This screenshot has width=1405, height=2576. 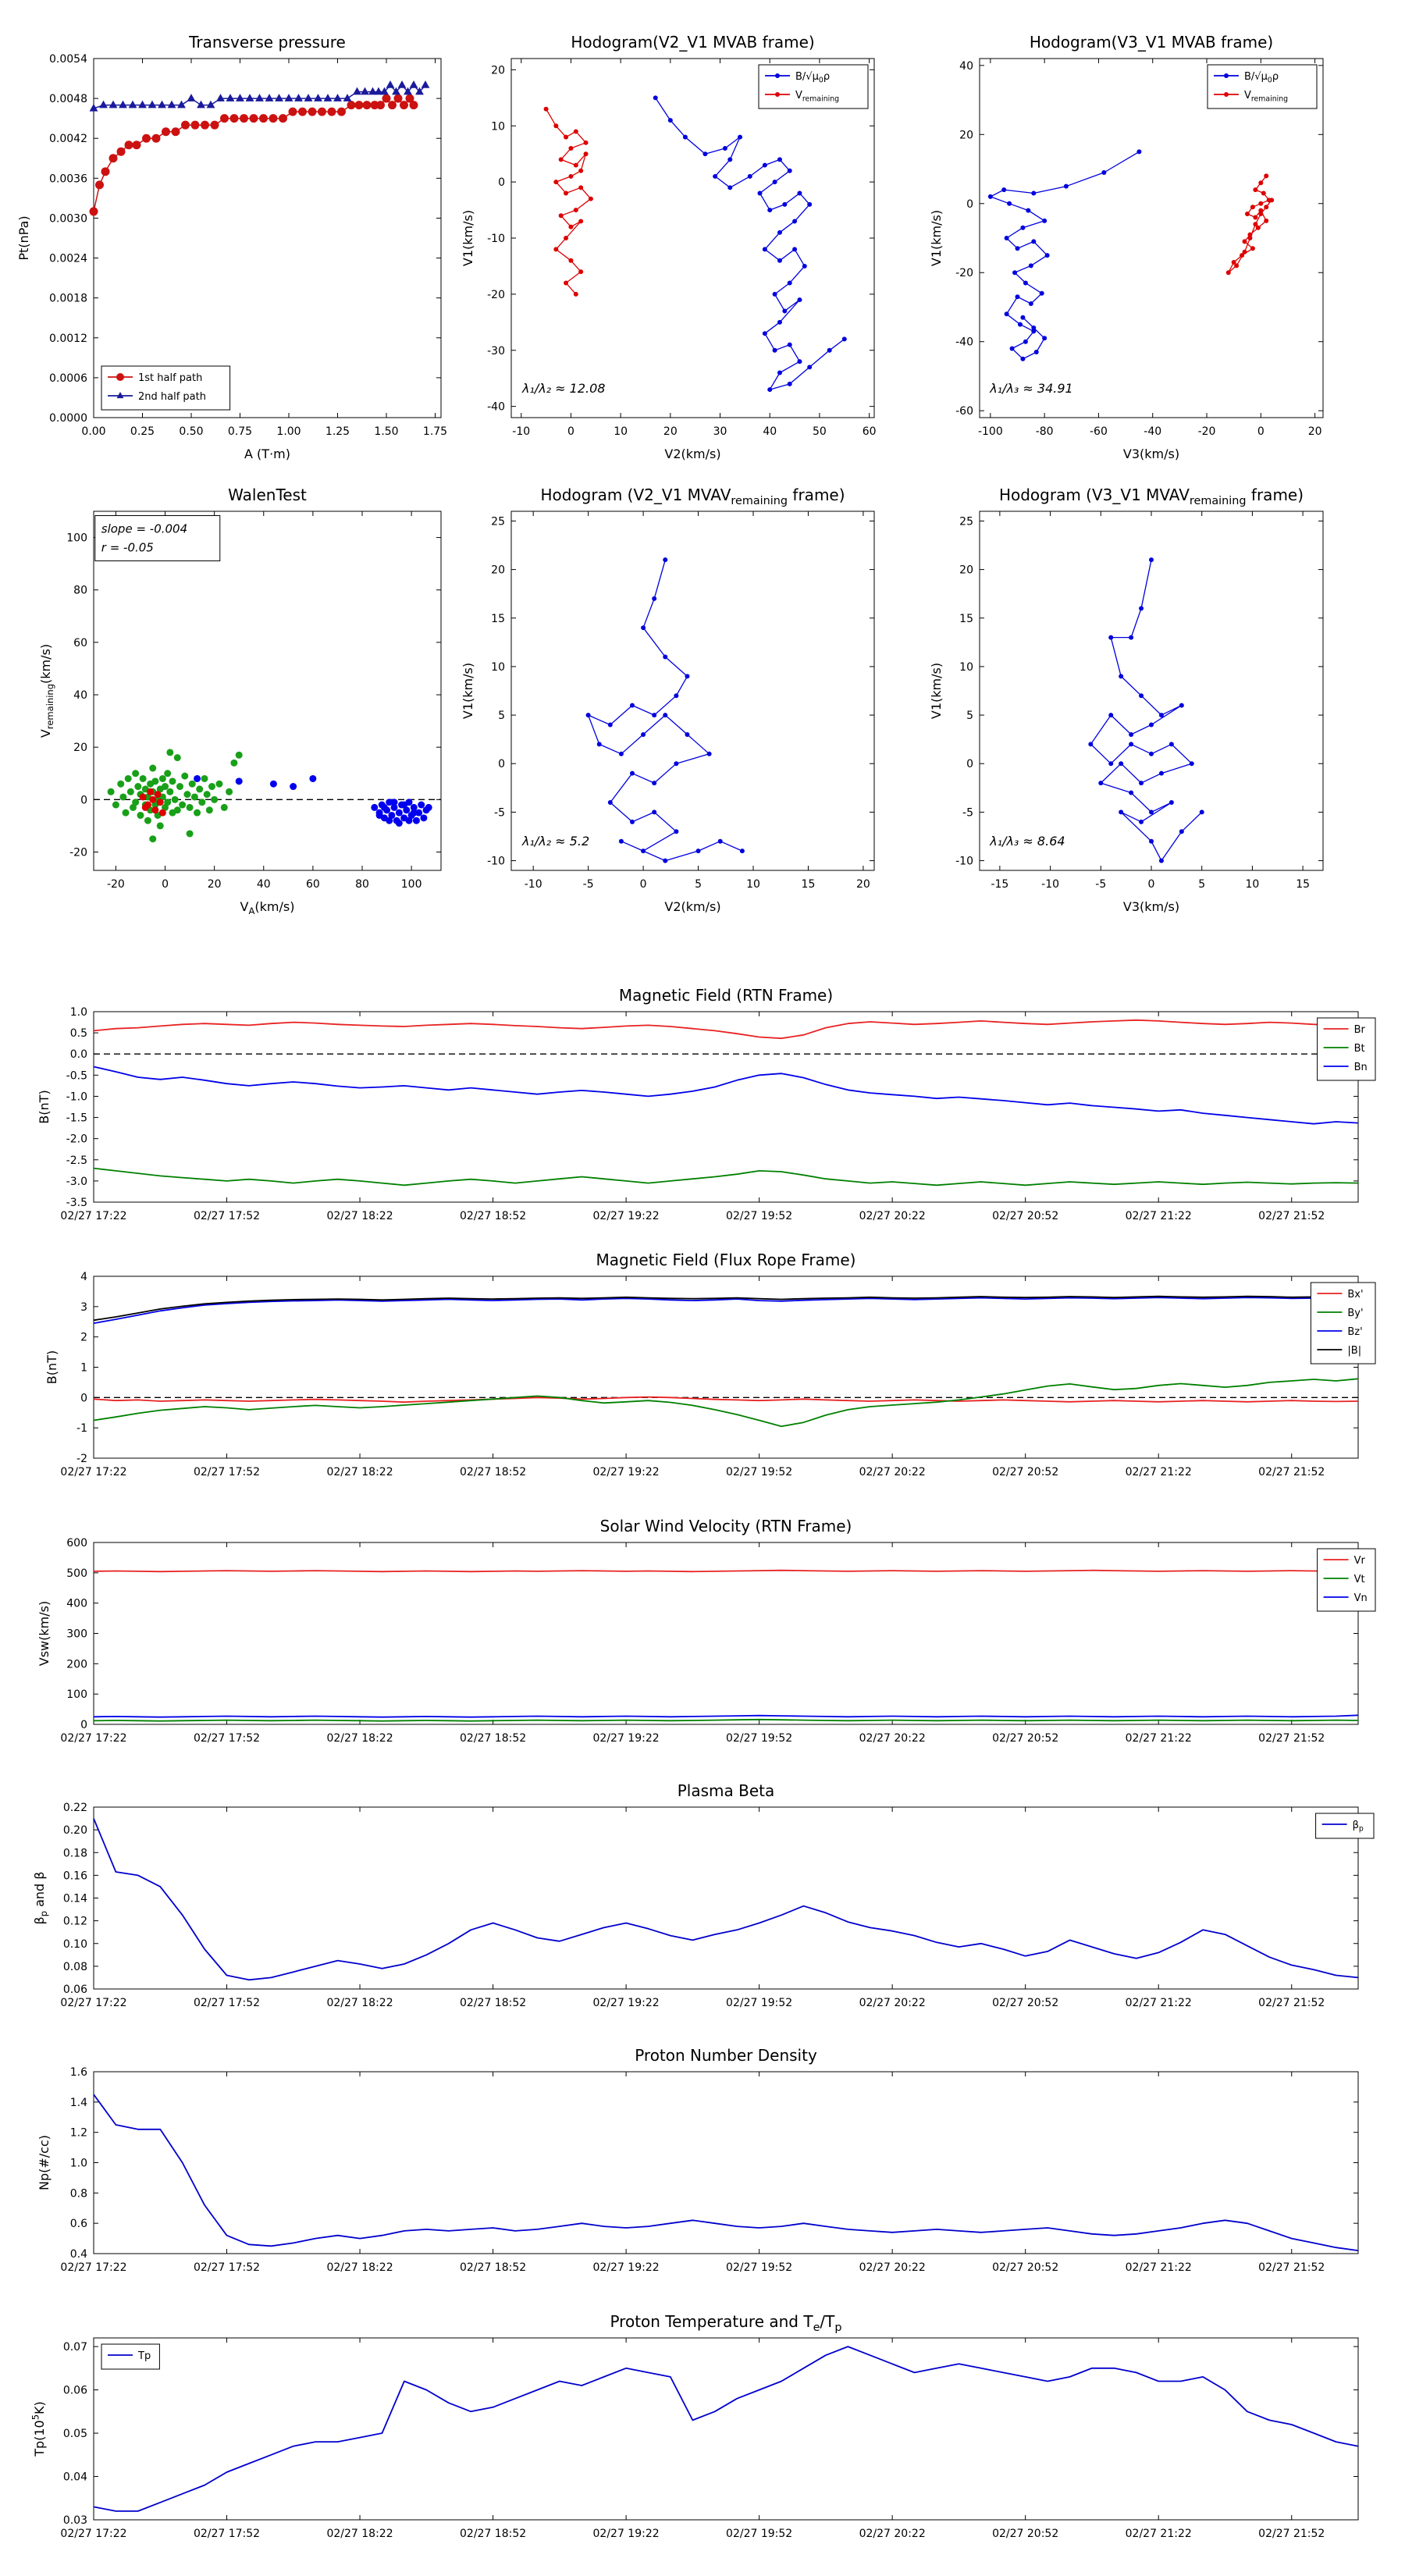 What do you see at coordinates (726, 1790) in the screenshot?
I see `chart-title: Plasma Beta` at bounding box center [726, 1790].